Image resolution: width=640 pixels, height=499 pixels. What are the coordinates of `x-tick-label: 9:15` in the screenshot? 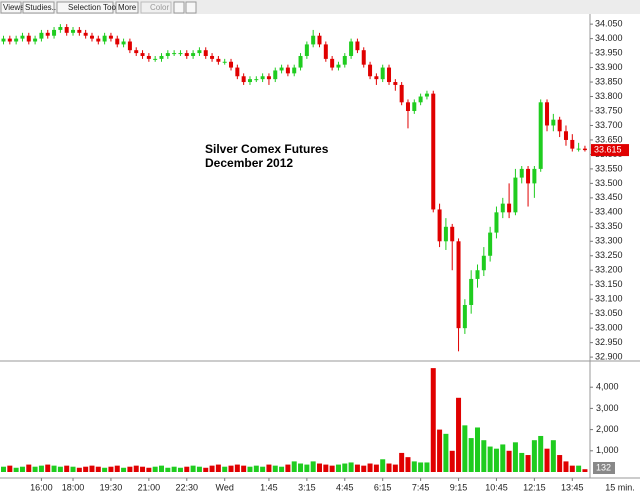 It's located at (459, 487).